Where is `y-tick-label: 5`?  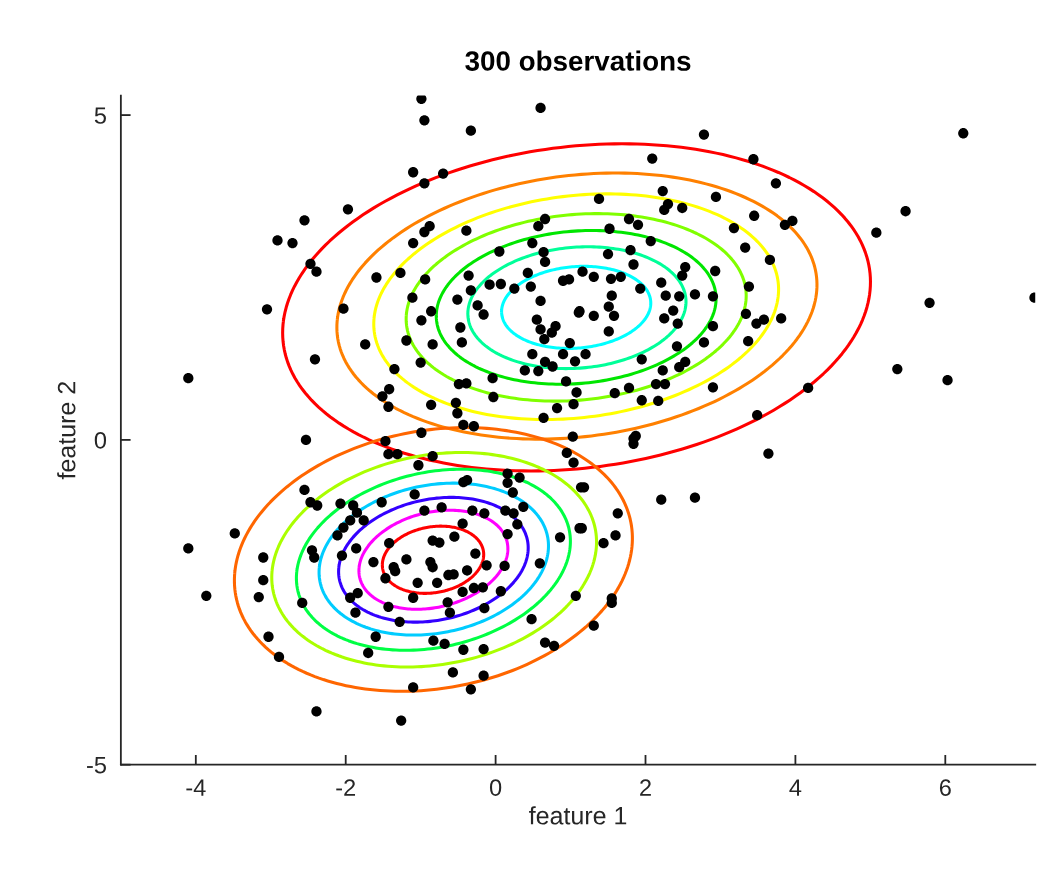 y-tick-label: 5 is located at coordinates (100, 115).